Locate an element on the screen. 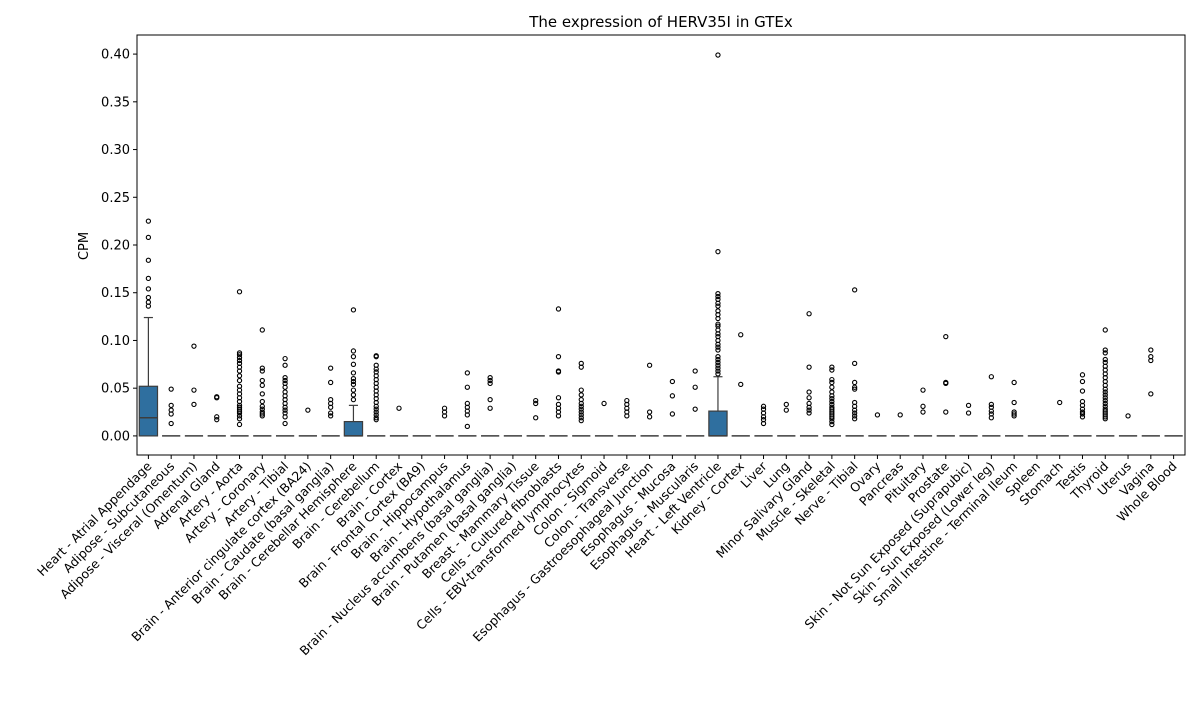  y-tick-label: 0.00 is located at coordinates (115, 436).